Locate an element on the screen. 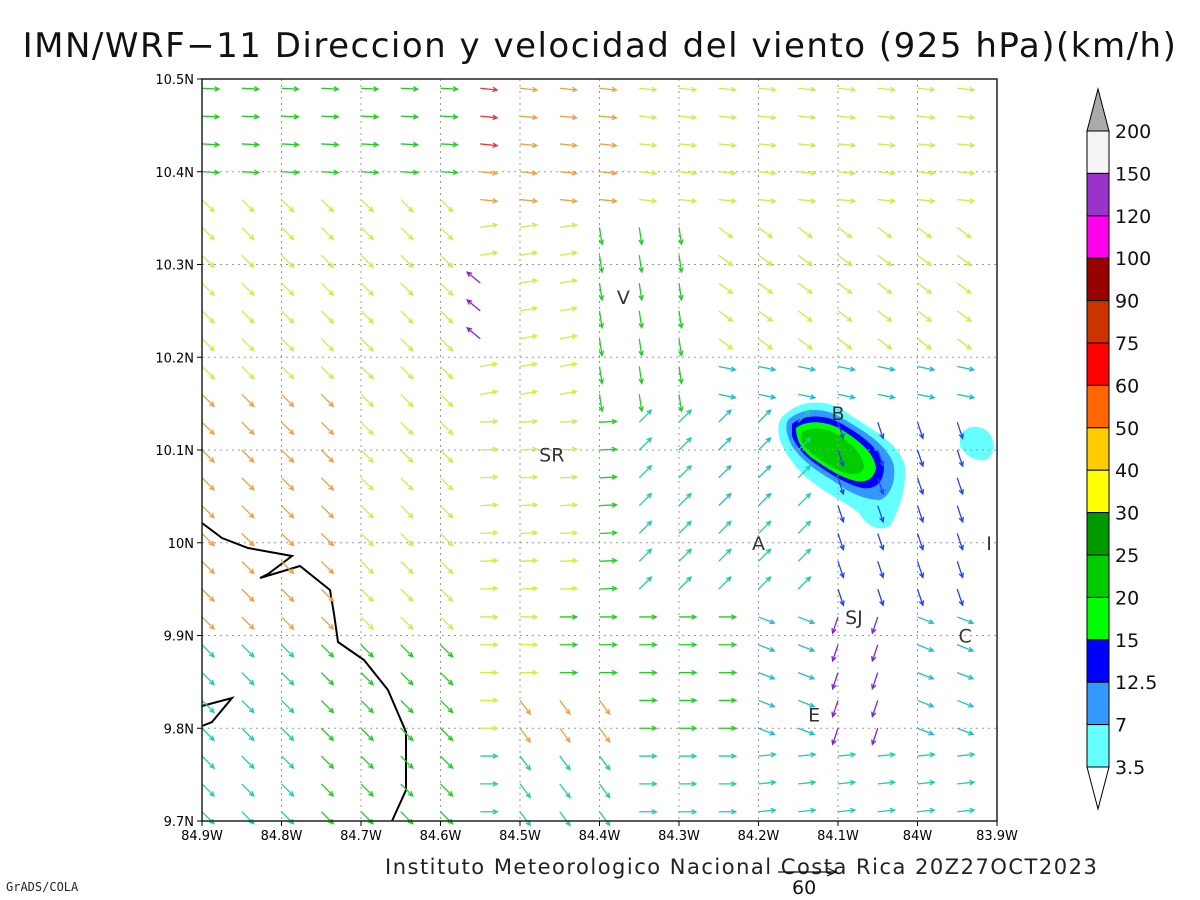  x-tick-label: 84.6W is located at coordinates (441, 836).